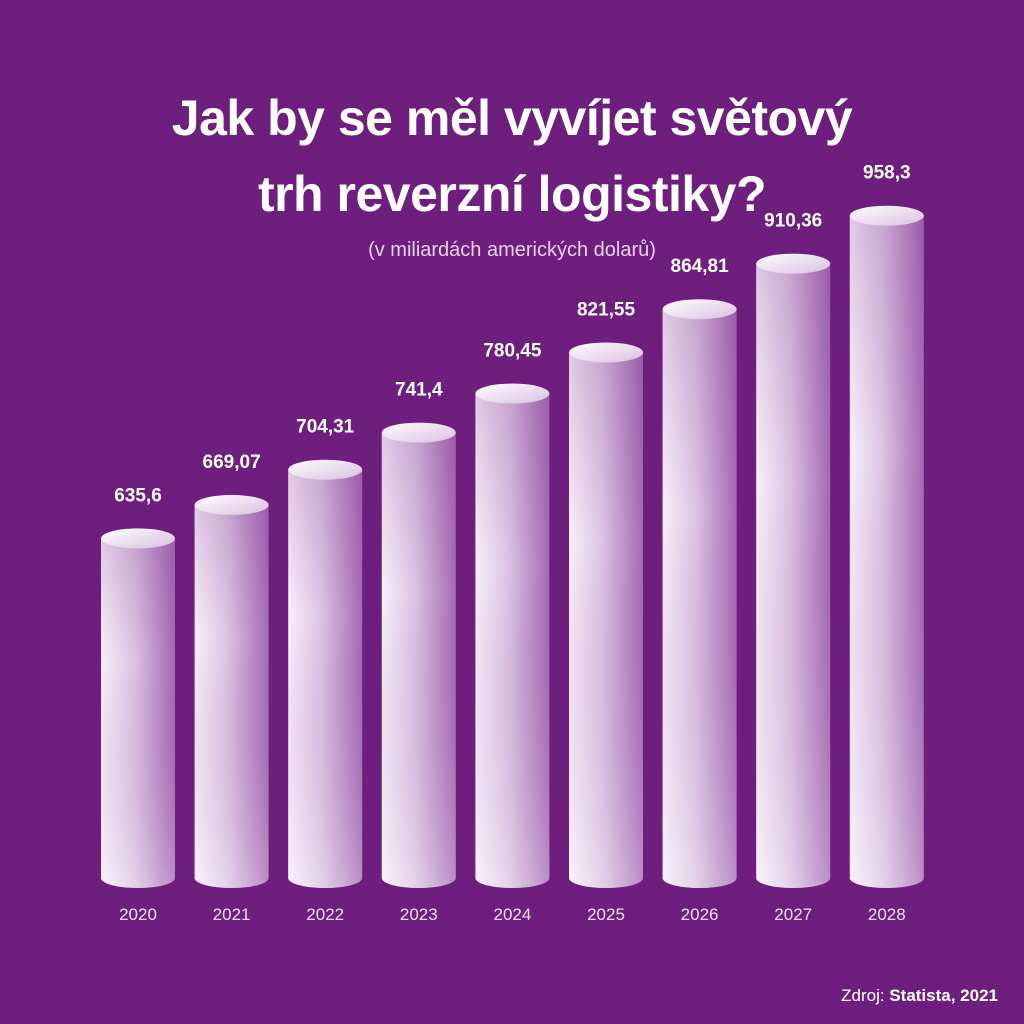  I want to click on value-label-2020: 635,6, so click(138, 495).